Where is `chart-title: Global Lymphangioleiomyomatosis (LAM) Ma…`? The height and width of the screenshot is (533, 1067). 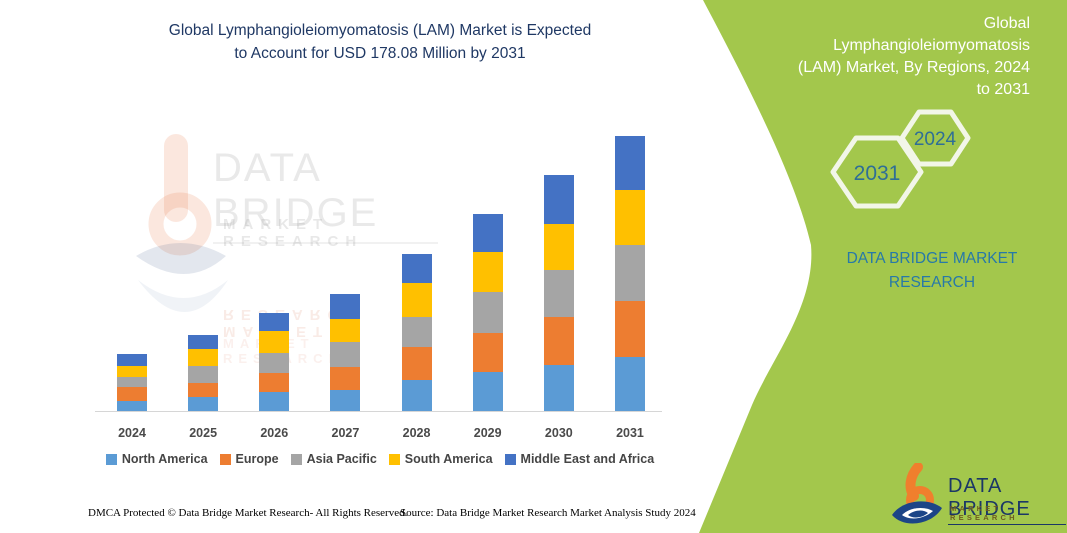 chart-title: Global Lymphangioleiomyomatosis (LAM) Ma… is located at coordinates (380, 42).